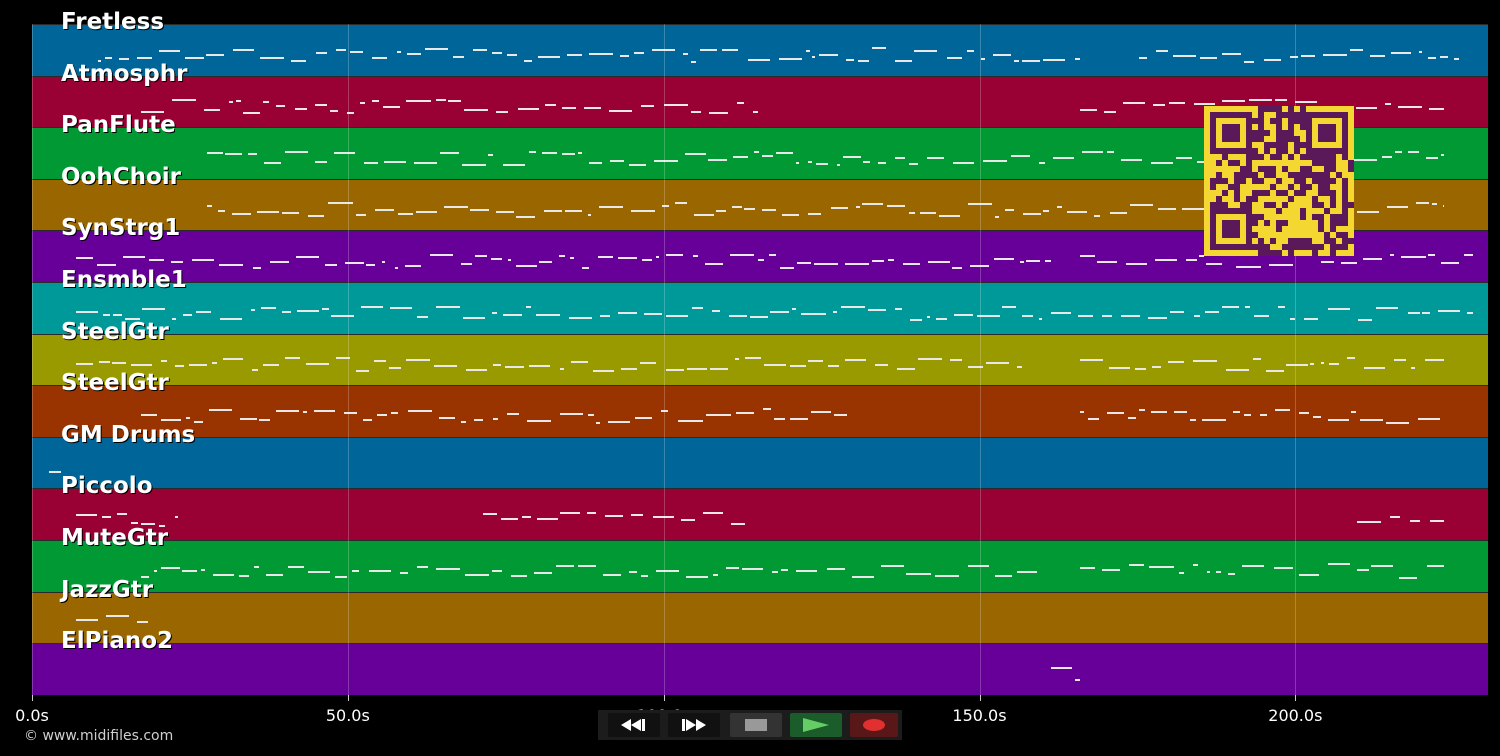 Image resolution: width=1500 pixels, height=756 pixels. Describe the element at coordinates (816, 725) in the screenshot. I see `play-button` at that location.